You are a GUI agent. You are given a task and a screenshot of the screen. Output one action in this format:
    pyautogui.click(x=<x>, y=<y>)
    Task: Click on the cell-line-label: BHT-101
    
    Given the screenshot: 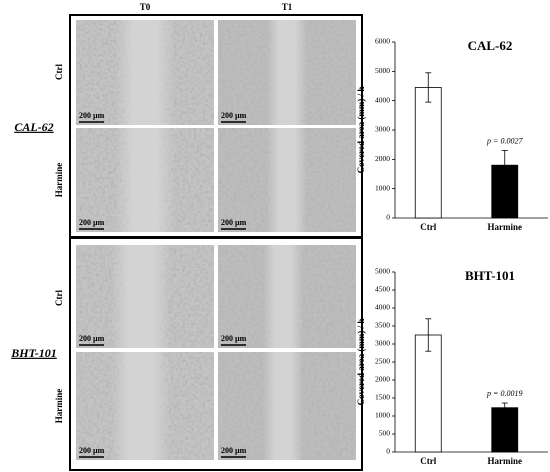 What is the action you would take?
    pyautogui.click(x=33, y=353)
    